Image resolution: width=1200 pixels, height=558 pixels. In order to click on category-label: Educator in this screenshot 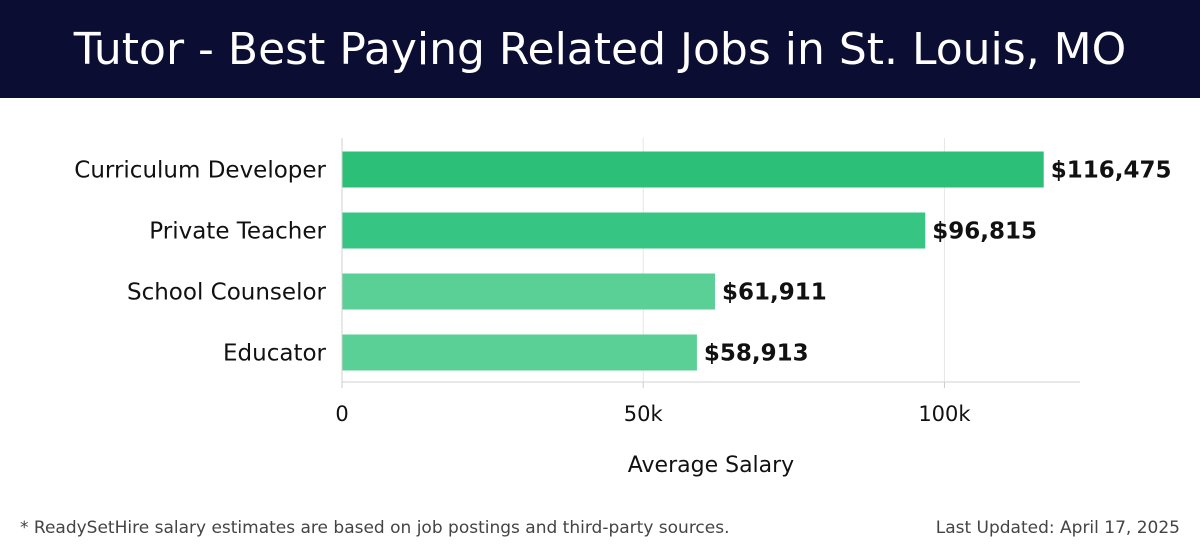, I will do `click(275, 354)`.